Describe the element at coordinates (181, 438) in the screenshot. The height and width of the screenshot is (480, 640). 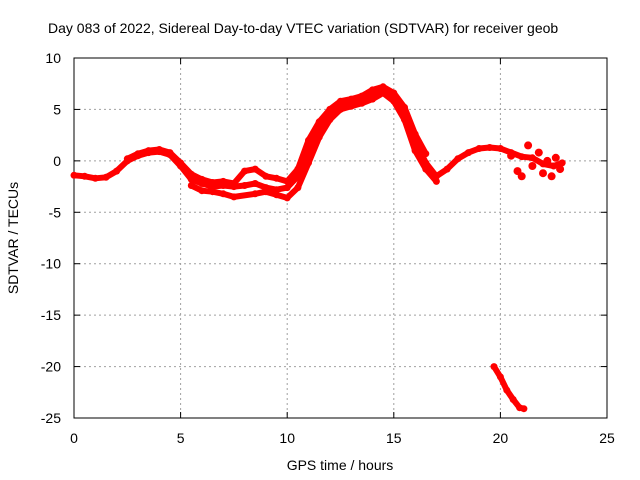
I see `x-tick-label: 5` at that location.